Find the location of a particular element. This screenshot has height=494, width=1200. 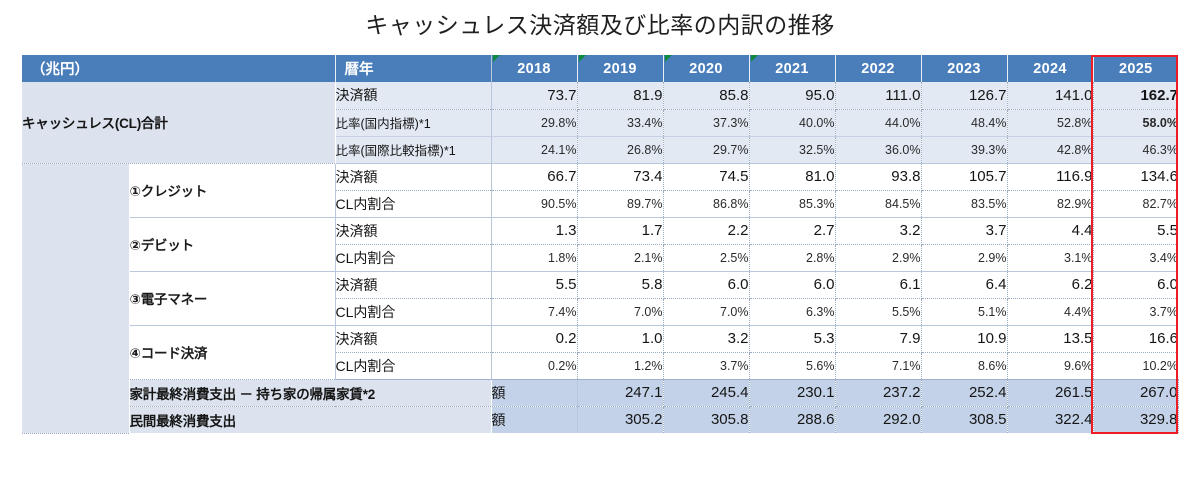

cell-value: 37.3% is located at coordinates (706, 123).